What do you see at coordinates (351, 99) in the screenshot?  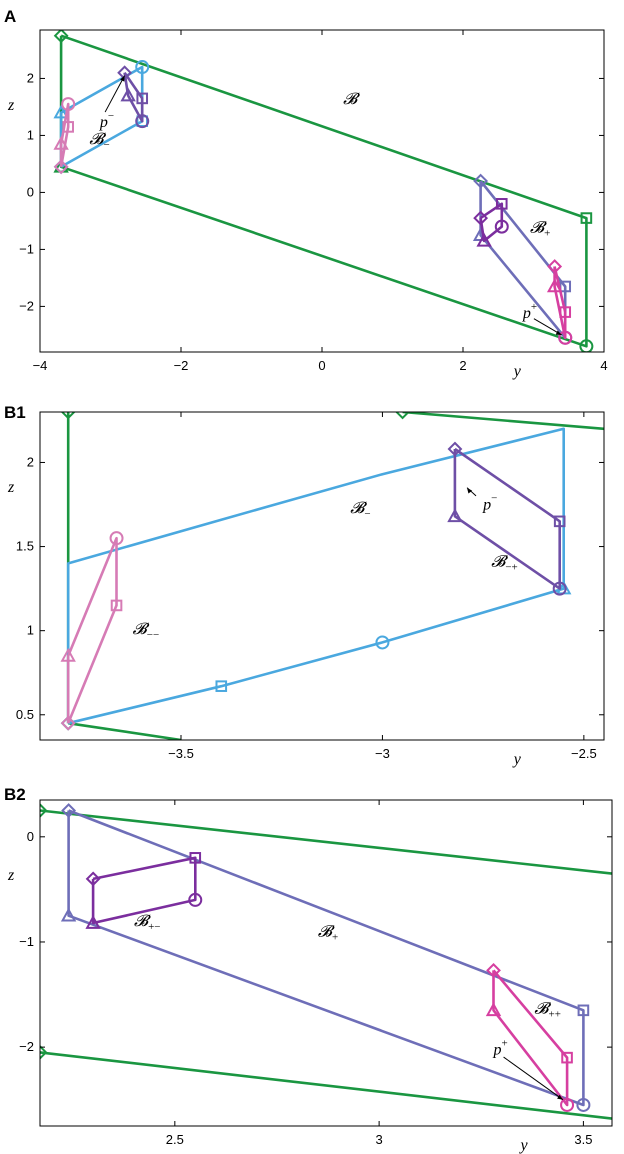 I see `region-label: 𝓑` at bounding box center [351, 99].